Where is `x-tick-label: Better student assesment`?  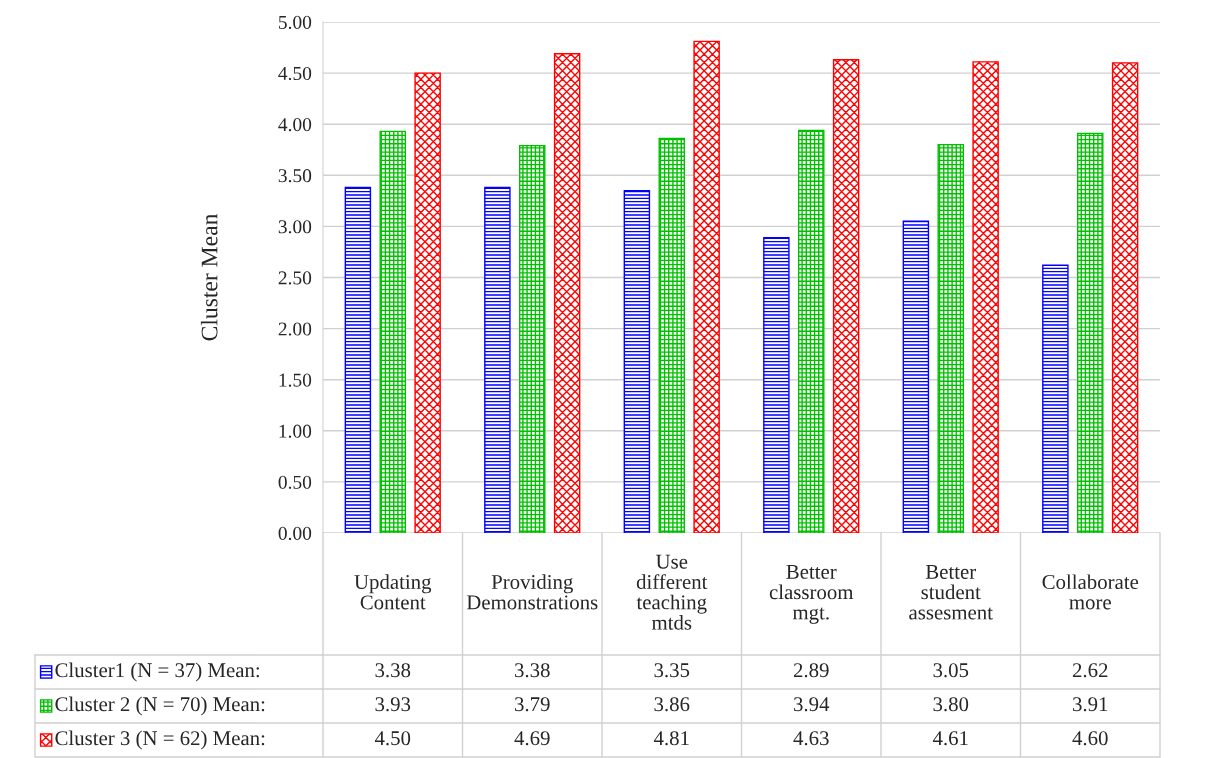
x-tick-label: Better student assesment is located at coordinates (951, 592).